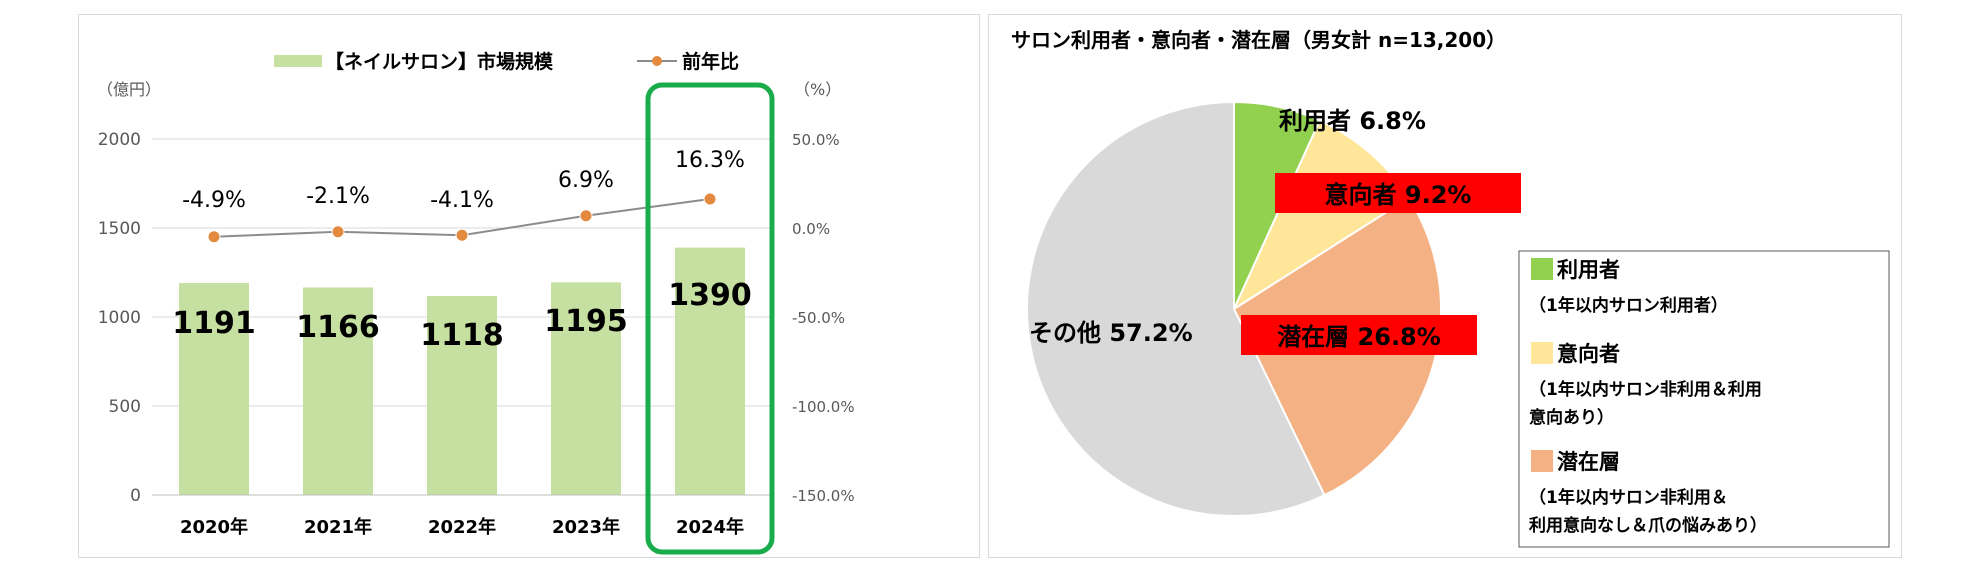 The width and height of the screenshot is (1980, 574). I want to click on bar-value-label: 1118, so click(462, 335).